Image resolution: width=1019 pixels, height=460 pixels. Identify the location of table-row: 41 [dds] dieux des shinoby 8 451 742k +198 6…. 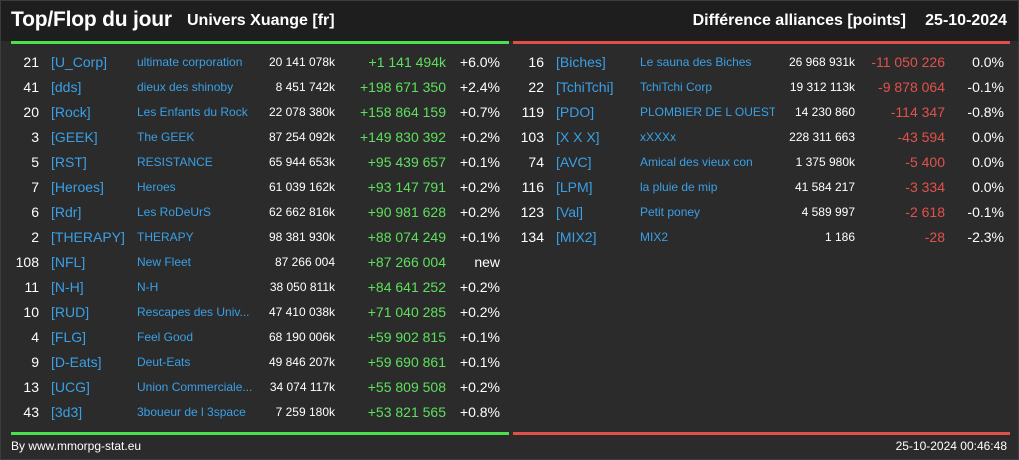
(260, 87).